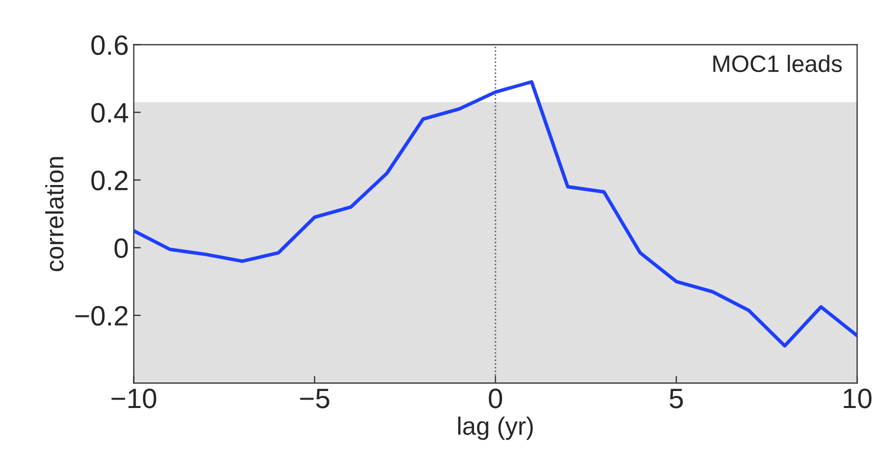 The width and height of the screenshot is (880, 470). I want to click on y-tick-label: 0.6, so click(109, 45).